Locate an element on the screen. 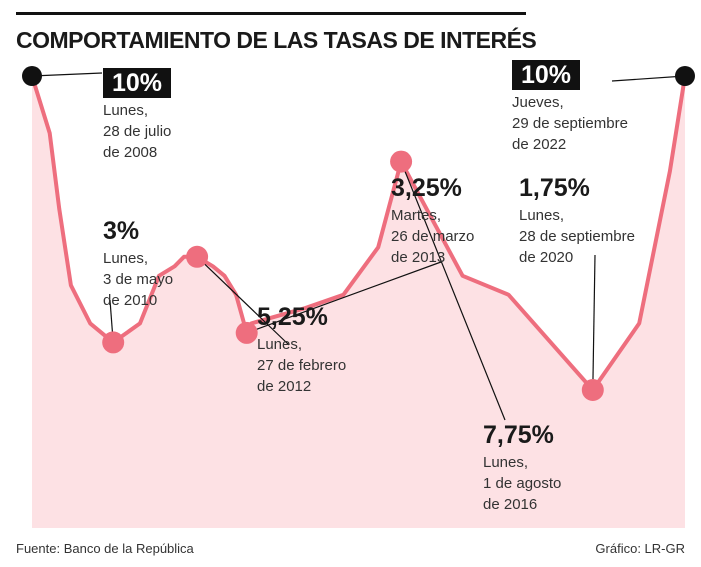  annotation-date: 29 de septiembre is located at coordinates (570, 123).